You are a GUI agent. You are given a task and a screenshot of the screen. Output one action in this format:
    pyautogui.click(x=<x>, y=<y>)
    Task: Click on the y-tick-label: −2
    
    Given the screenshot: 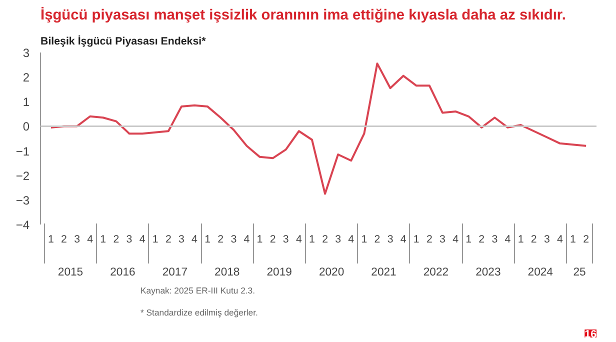 What is the action you would take?
    pyautogui.click(x=23, y=175)
    